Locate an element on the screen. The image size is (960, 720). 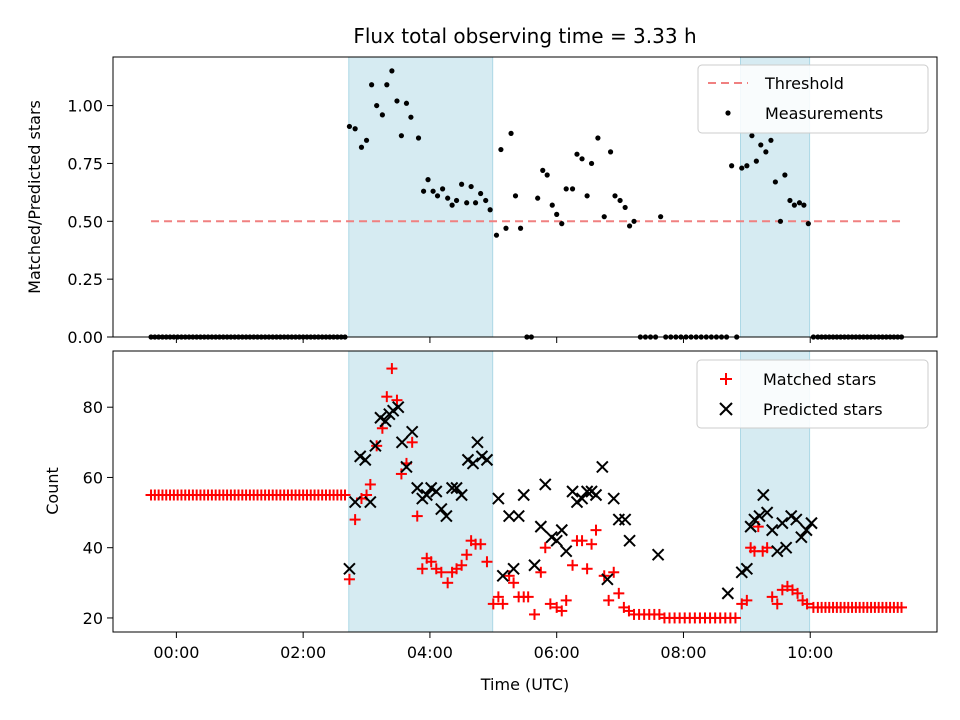
top-legend: Threshold Measurements is located at coordinates (813, 99).